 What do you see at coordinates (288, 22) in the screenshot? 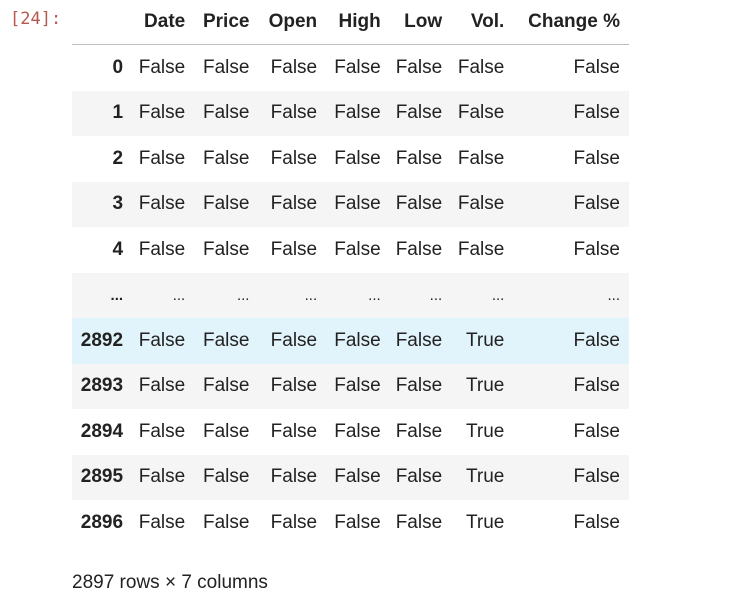
I see `column-header-open: Open` at bounding box center [288, 22].